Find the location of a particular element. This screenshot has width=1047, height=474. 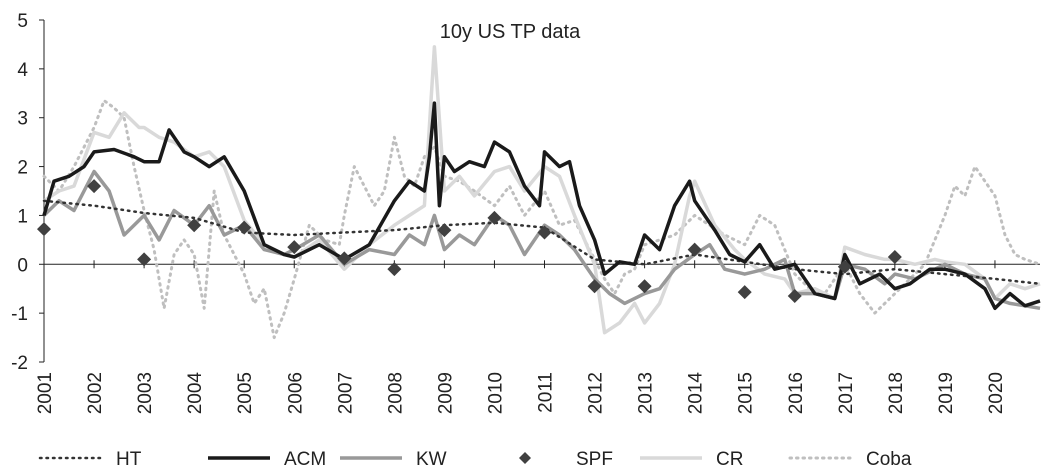

x-tick-label: 2014 is located at coordinates (696, 393).